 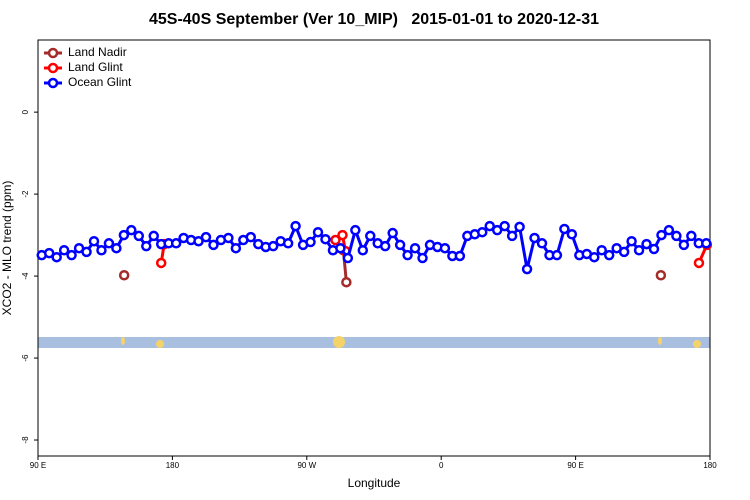 What do you see at coordinates (97, 52) in the screenshot?
I see `legend-label: Land Nadir` at bounding box center [97, 52].